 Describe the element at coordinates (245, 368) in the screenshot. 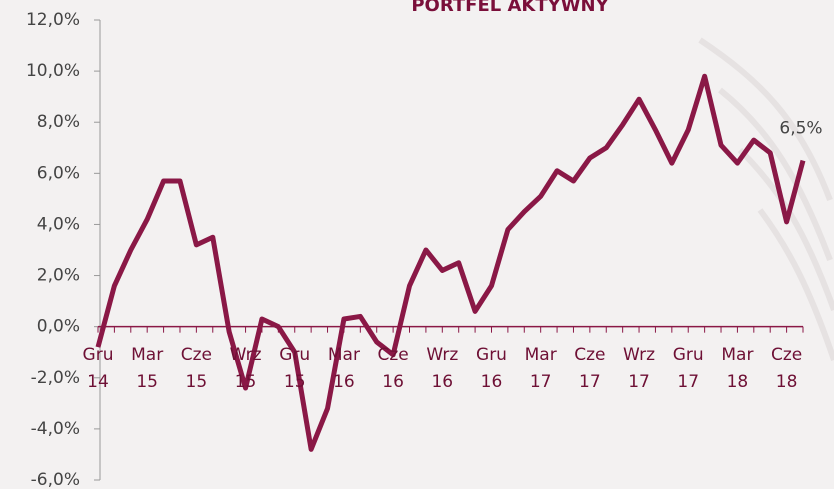

I see `x-tick-label: Wrz 15` at that location.